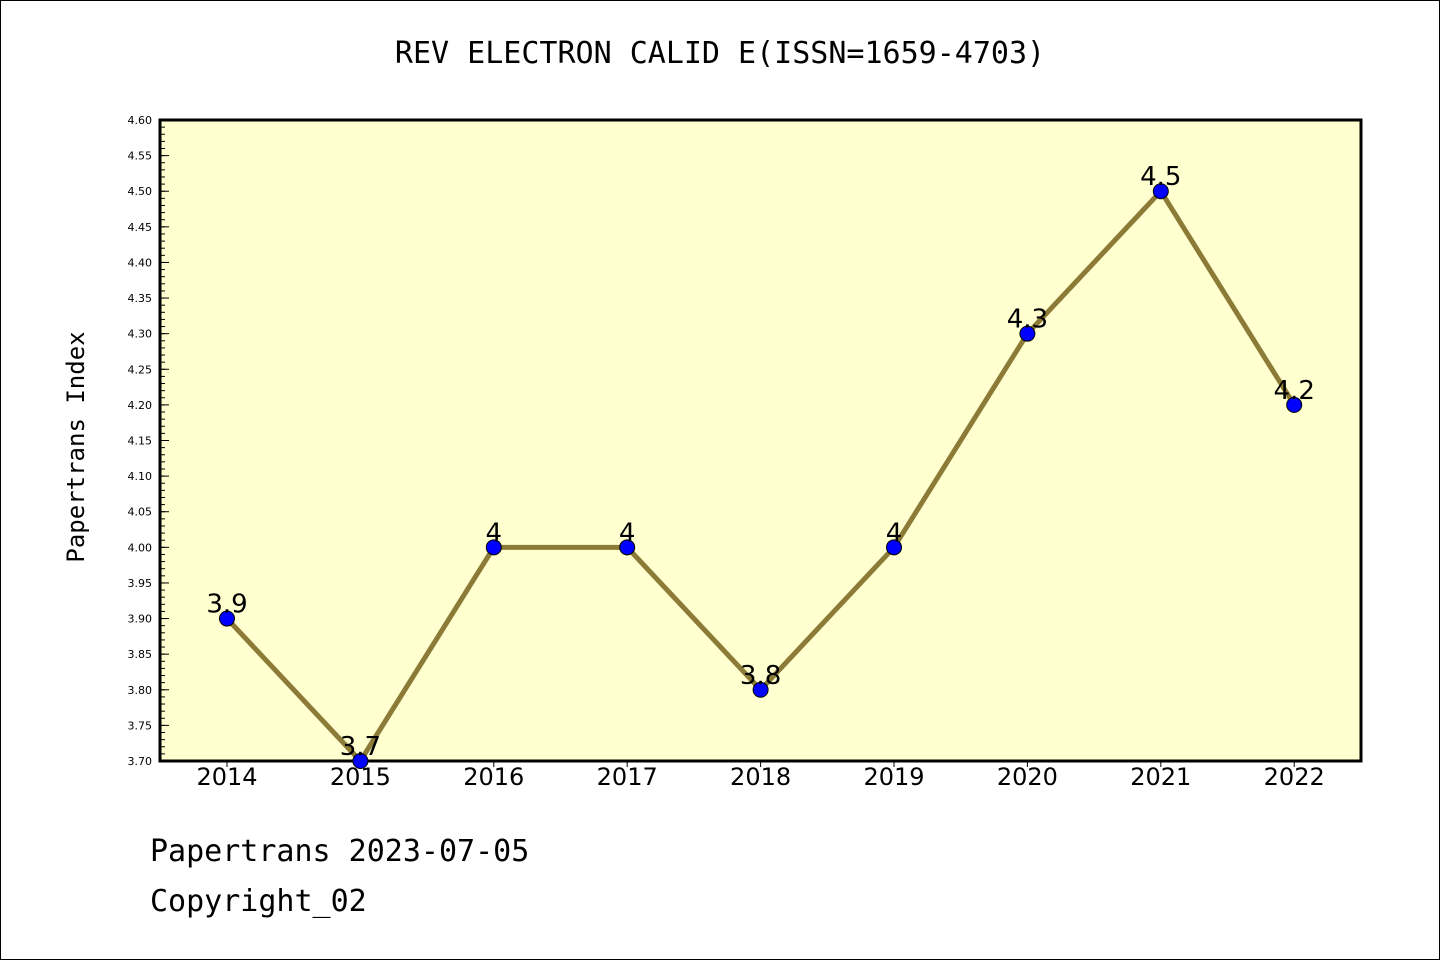  What do you see at coordinates (1160, 777) in the screenshot?
I see `x-tick-label: 2021` at bounding box center [1160, 777].